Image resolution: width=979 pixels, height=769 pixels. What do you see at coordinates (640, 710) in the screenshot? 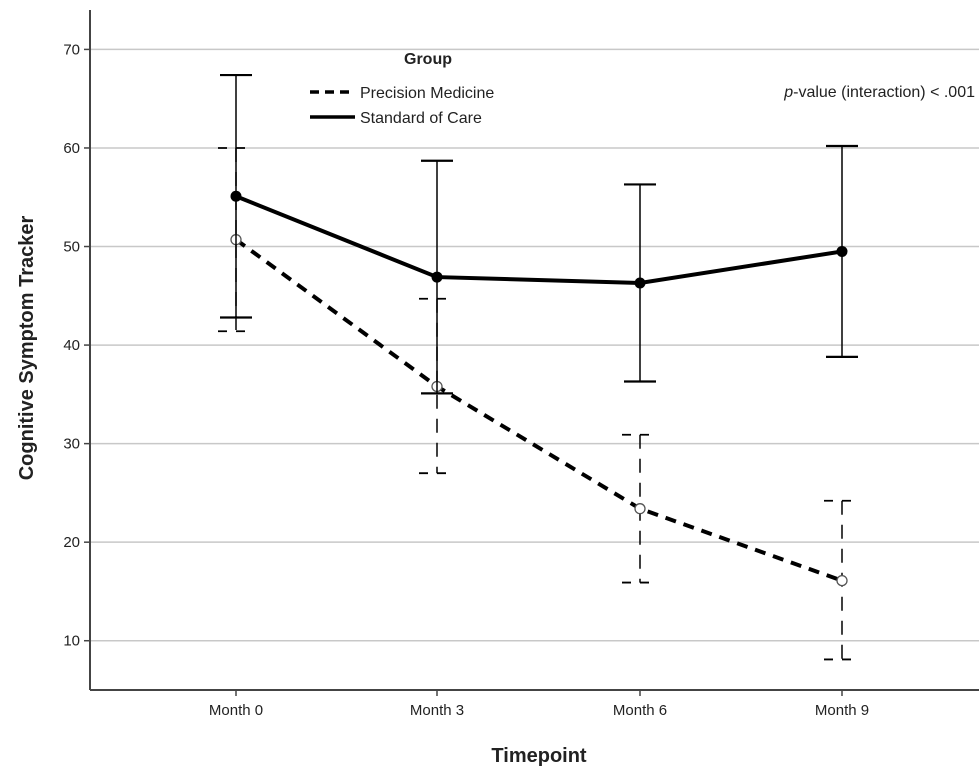
I see `x-tick-label: Month 6` at bounding box center [640, 710].